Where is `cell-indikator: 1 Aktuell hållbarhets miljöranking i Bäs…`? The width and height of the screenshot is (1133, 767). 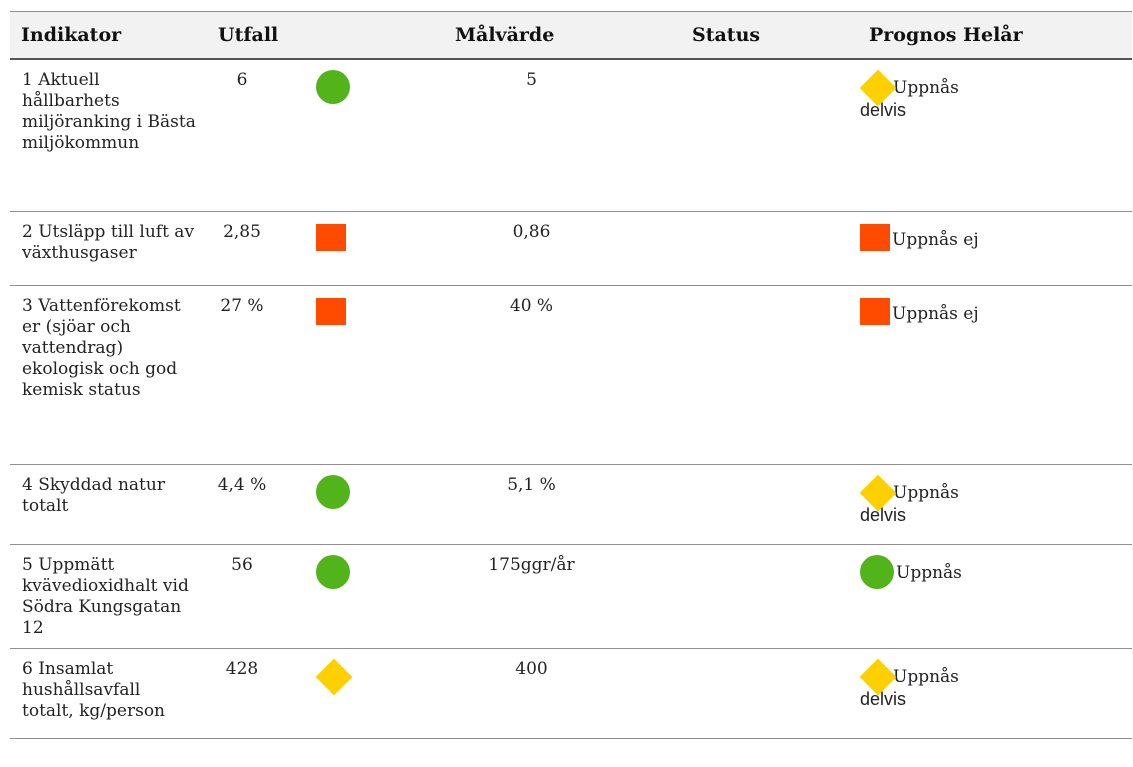
cell-indikator: 1 Aktuell hållbarhets miljöranking i Bäs… is located at coordinates (105, 135).